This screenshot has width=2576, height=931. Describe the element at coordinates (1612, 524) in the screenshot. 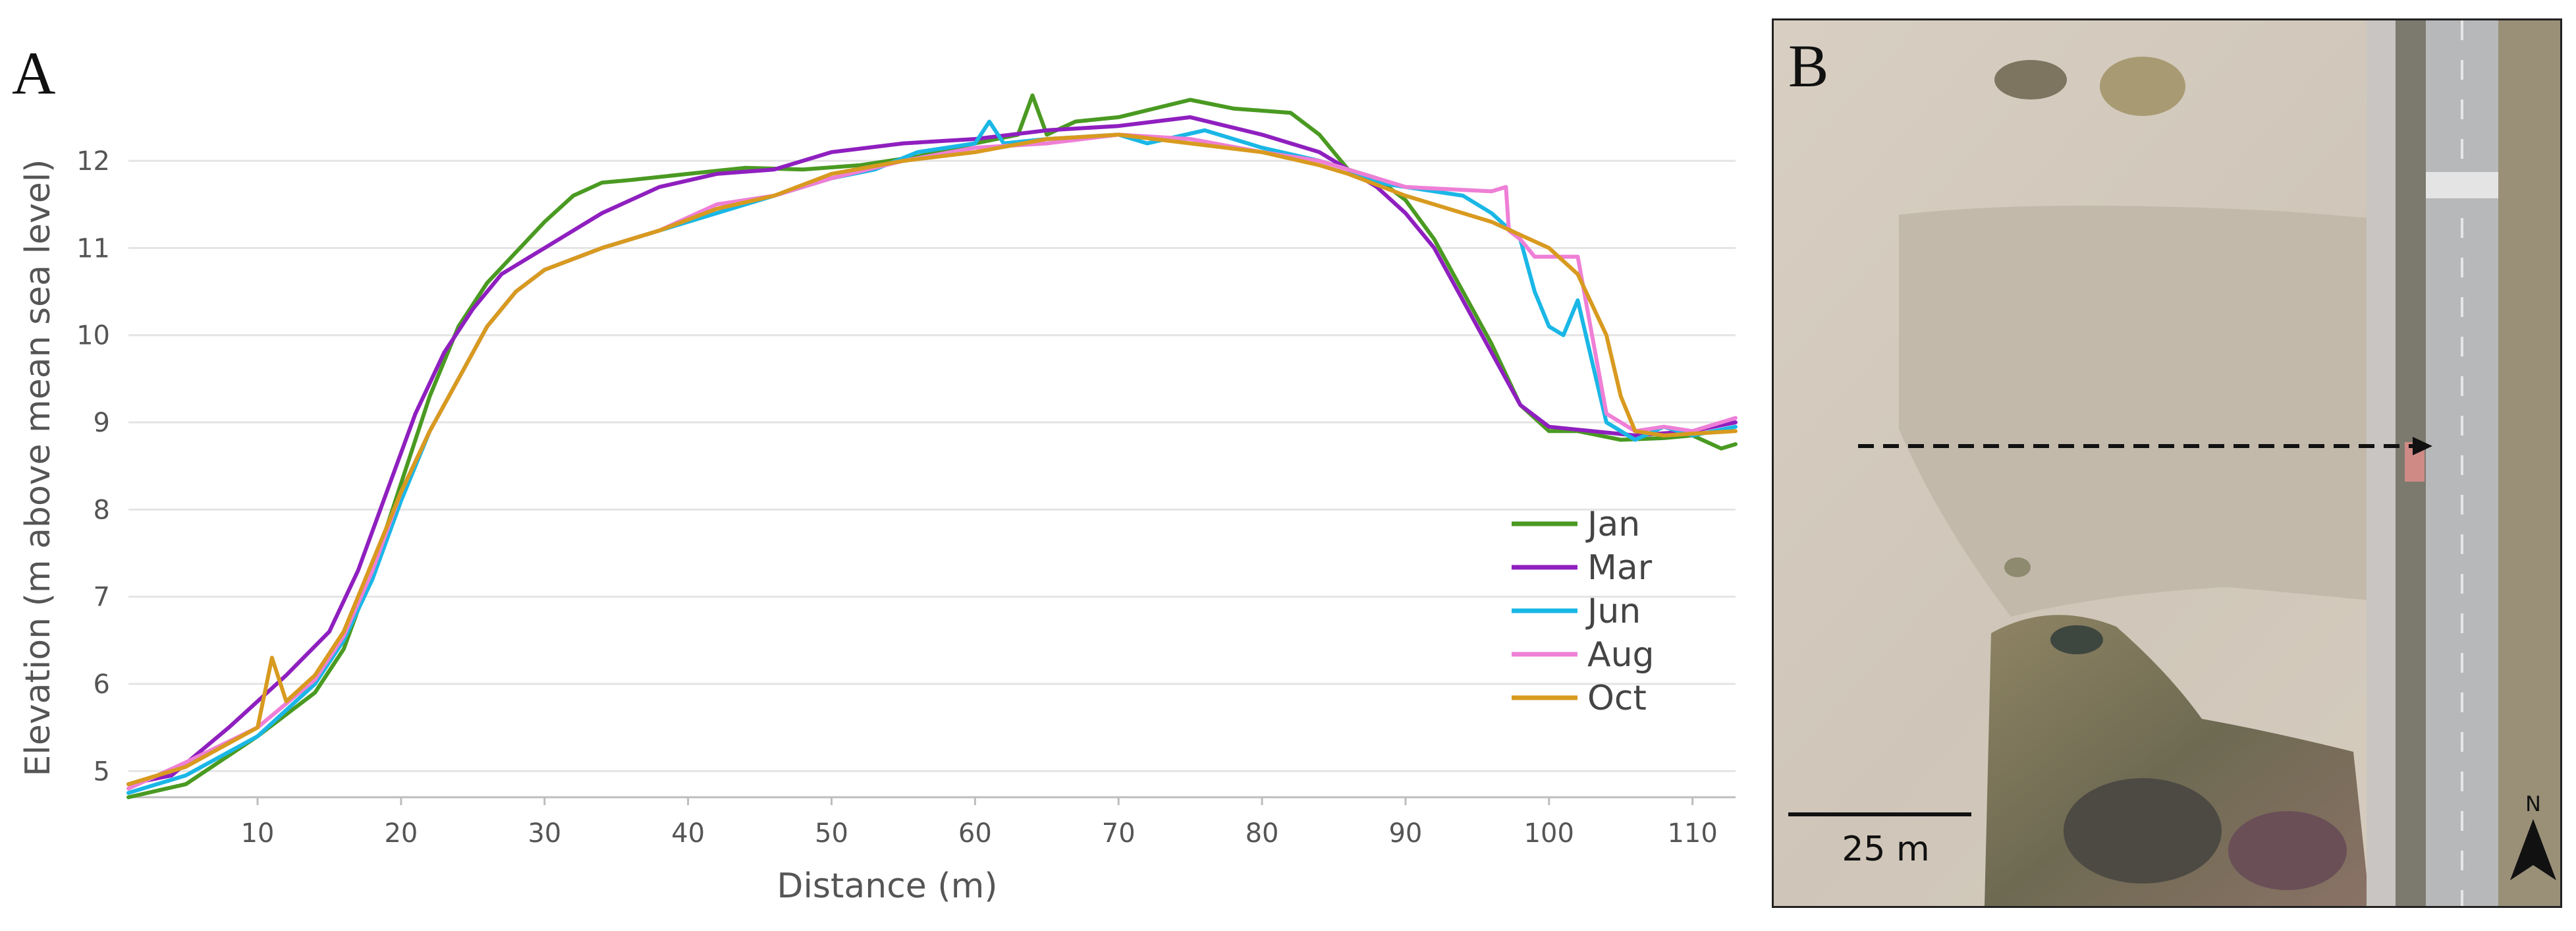

I see `legend-label-jan: Jan` at that location.